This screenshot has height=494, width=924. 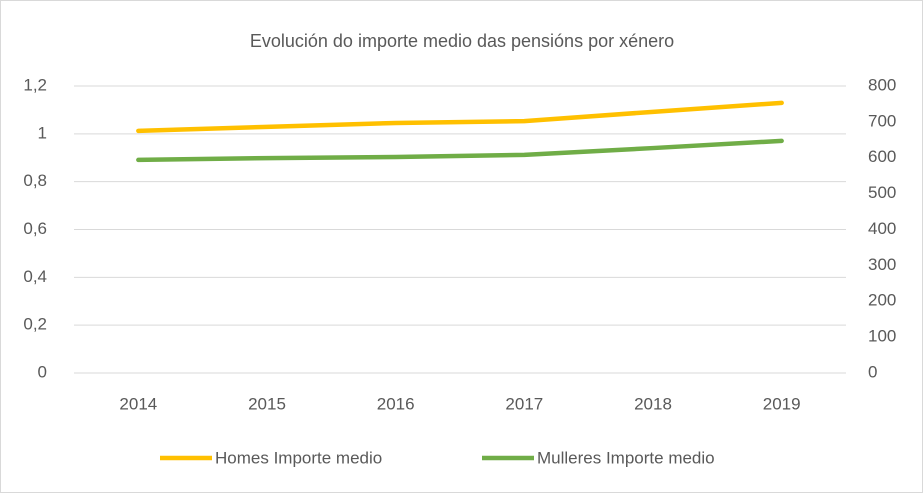 I want to click on y2-tick-label: 500, so click(x=882, y=192).